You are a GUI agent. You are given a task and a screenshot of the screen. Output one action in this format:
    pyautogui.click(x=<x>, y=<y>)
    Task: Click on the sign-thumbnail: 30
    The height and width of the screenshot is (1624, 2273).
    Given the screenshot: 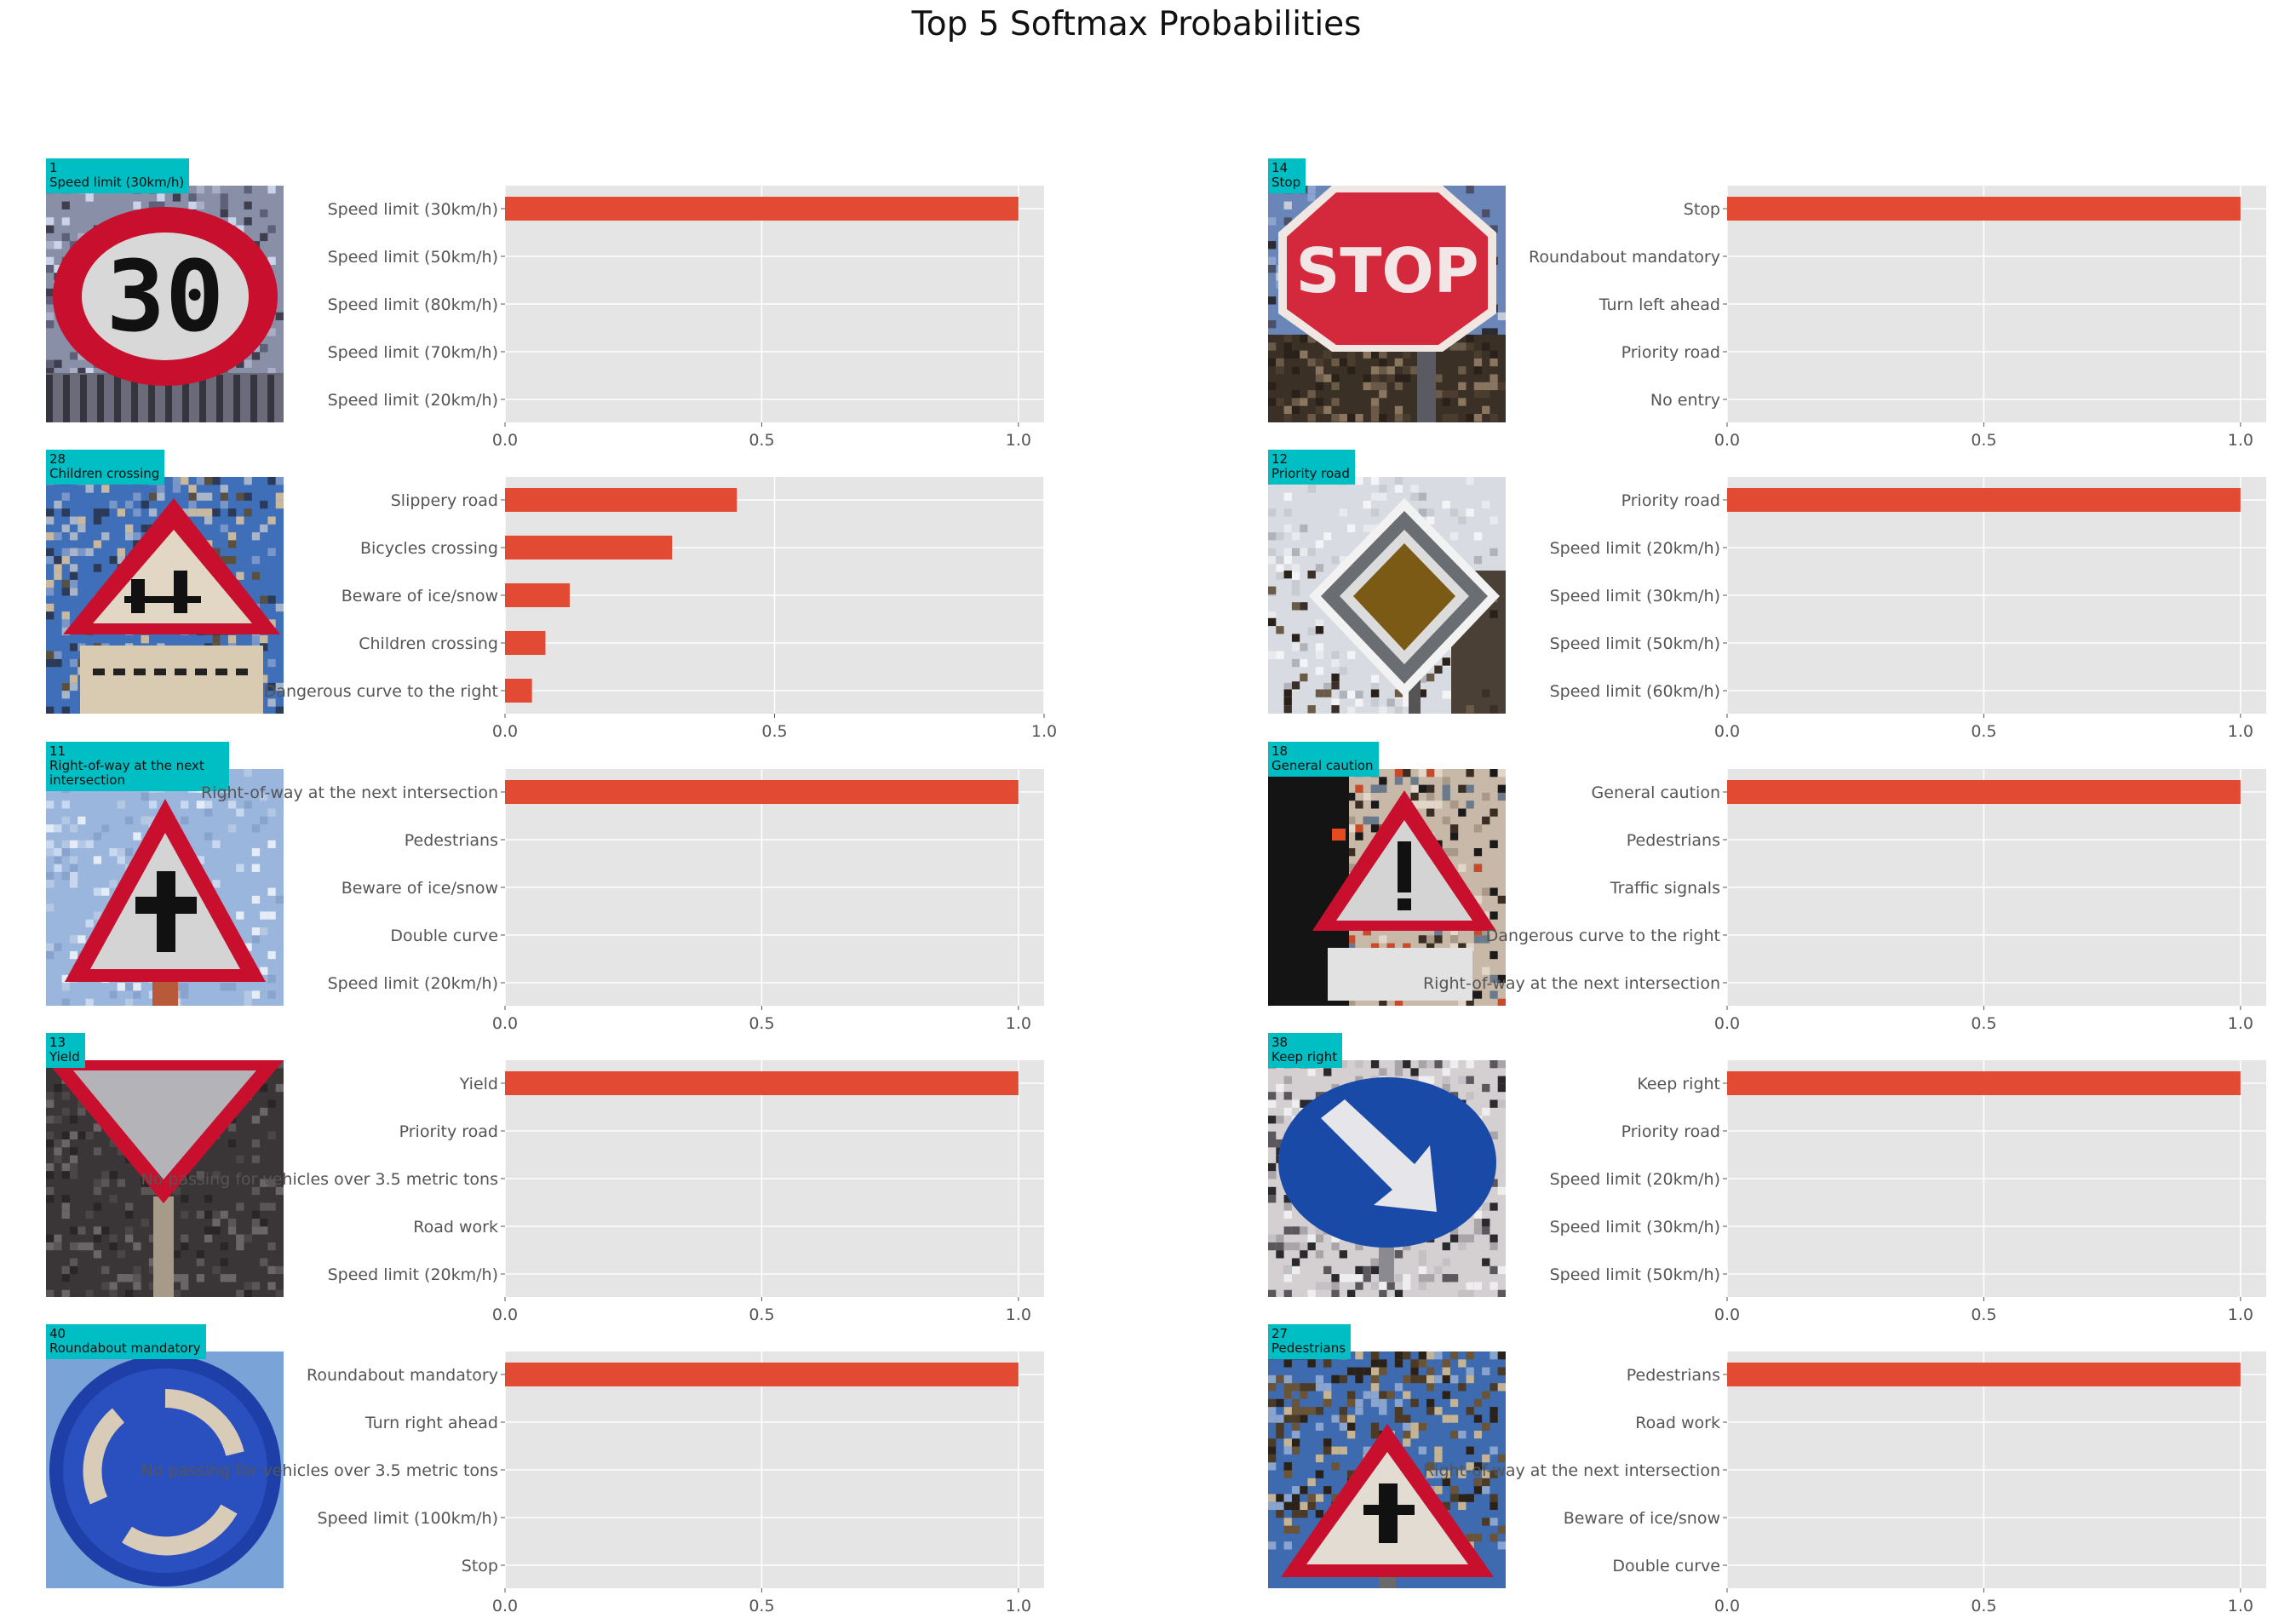 What is the action you would take?
    pyautogui.click(x=165, y=304)
    